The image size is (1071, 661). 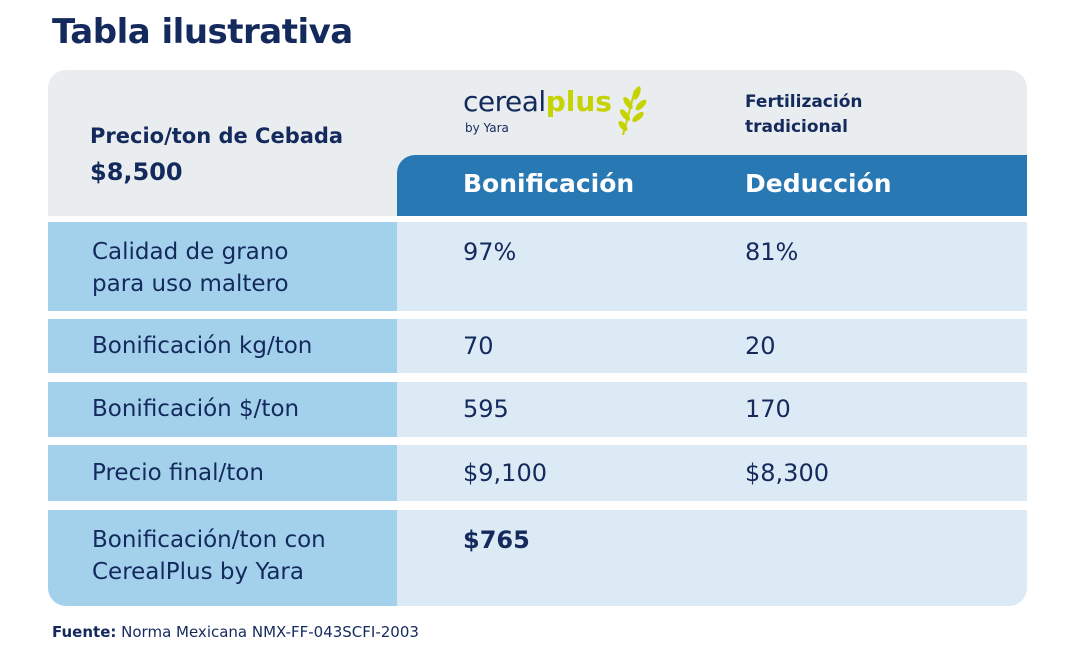 What do you see at coordinates (178, 473) in the screenshot?
I see `row-label: Precio final/ton` at bounding box center [178, 473].